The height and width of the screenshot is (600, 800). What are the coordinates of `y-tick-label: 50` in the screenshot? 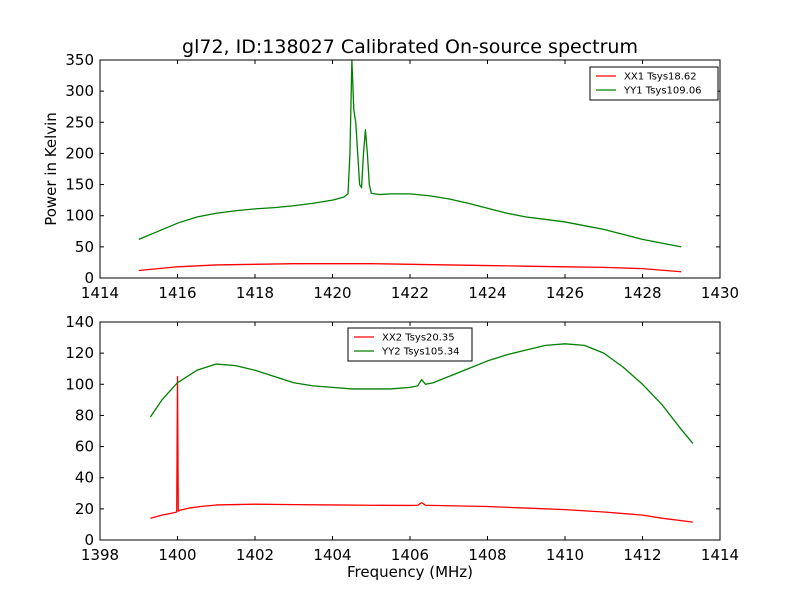 It's located at (84, 247).